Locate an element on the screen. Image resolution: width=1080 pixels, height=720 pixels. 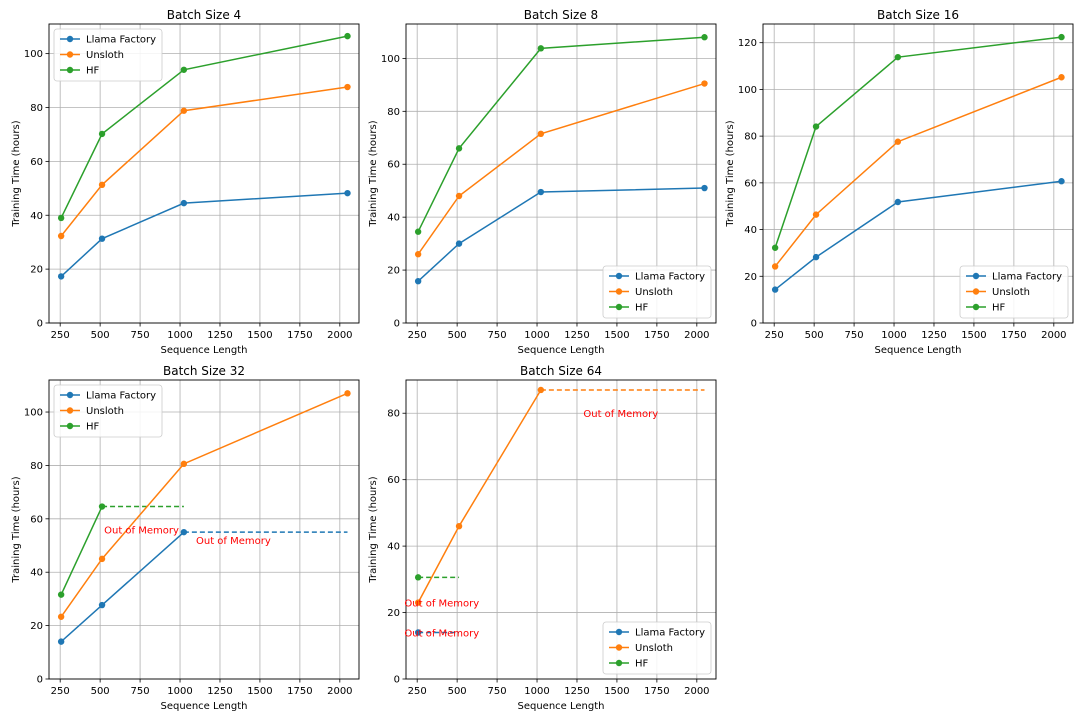
series-llama-factory is located at coordinates (204, 234).